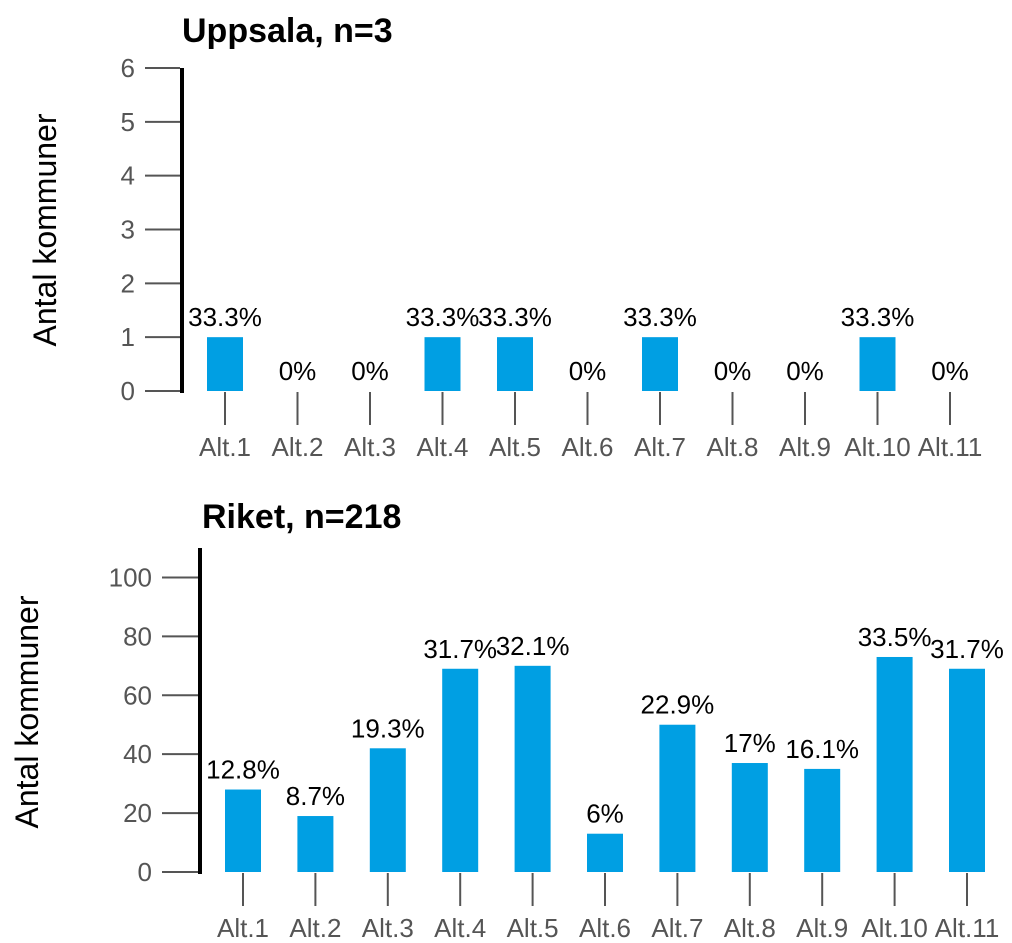  I want to click on chart2-title: Riket, n=218, so click(301, 517).